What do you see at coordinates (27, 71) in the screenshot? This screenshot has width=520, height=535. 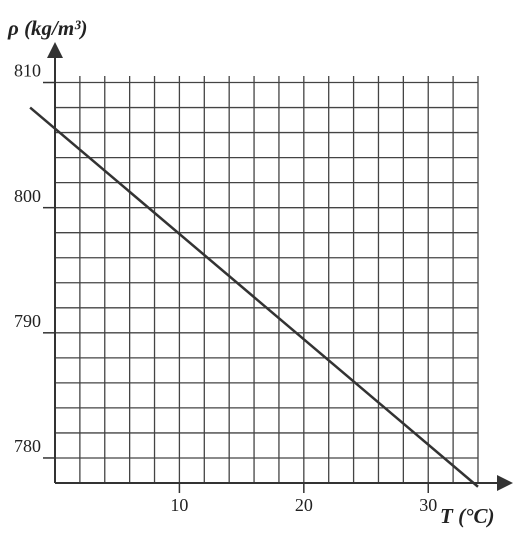 I see `y-tick-label: 810` at bounding box center [27, 71].